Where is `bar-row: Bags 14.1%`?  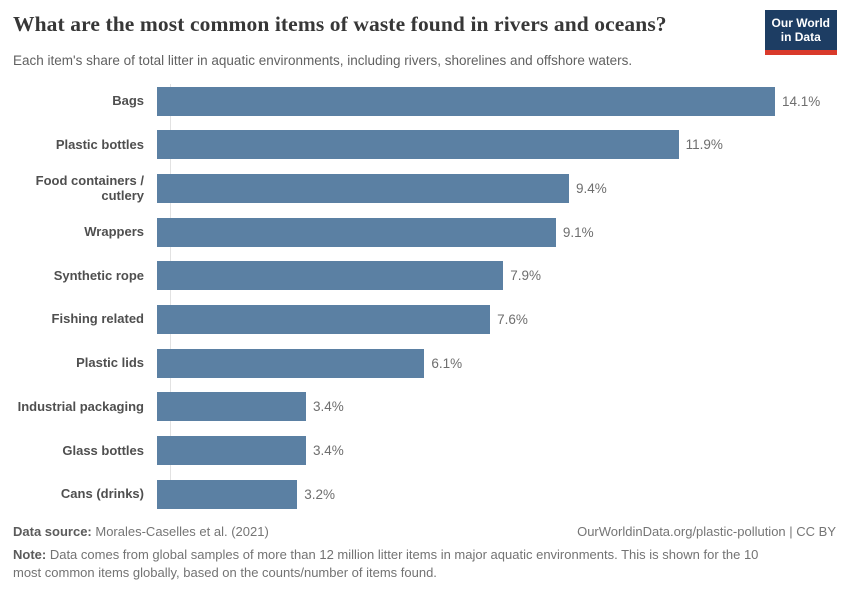
bar-row: Bags 14.1% is located at coordinates (425, 101).